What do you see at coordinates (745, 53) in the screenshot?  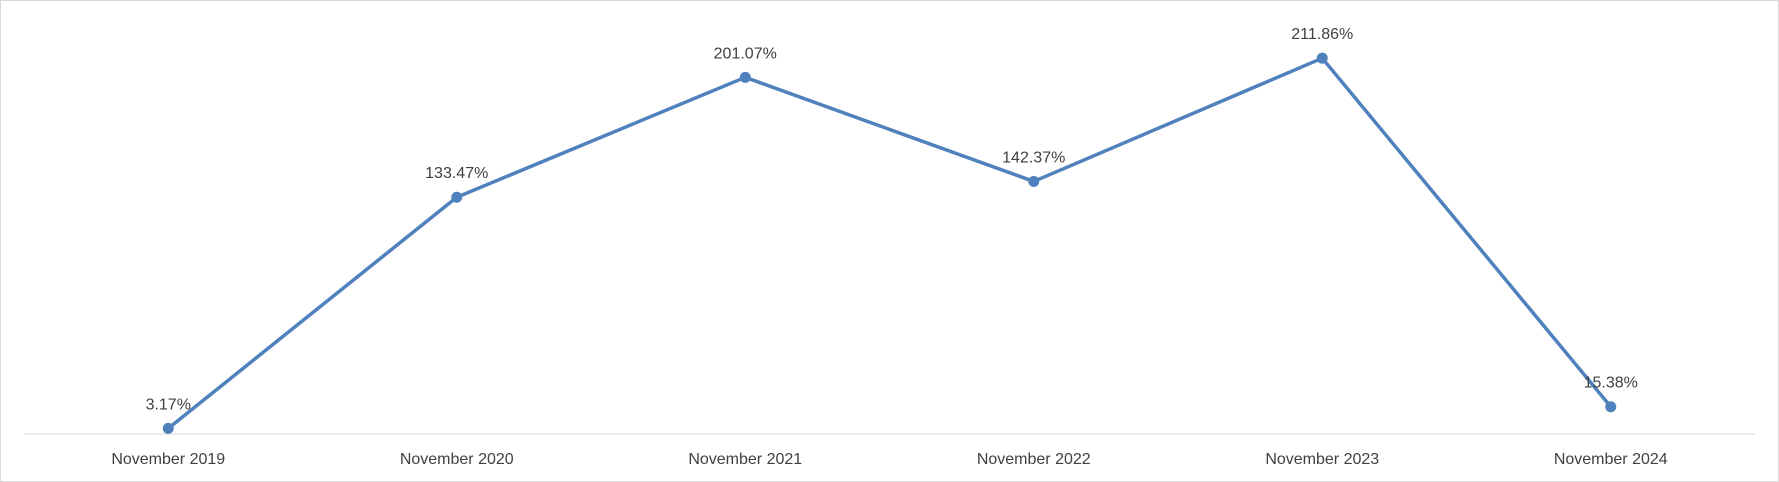 I see `data-label: 201.07%` at bounding box center [745, 53].